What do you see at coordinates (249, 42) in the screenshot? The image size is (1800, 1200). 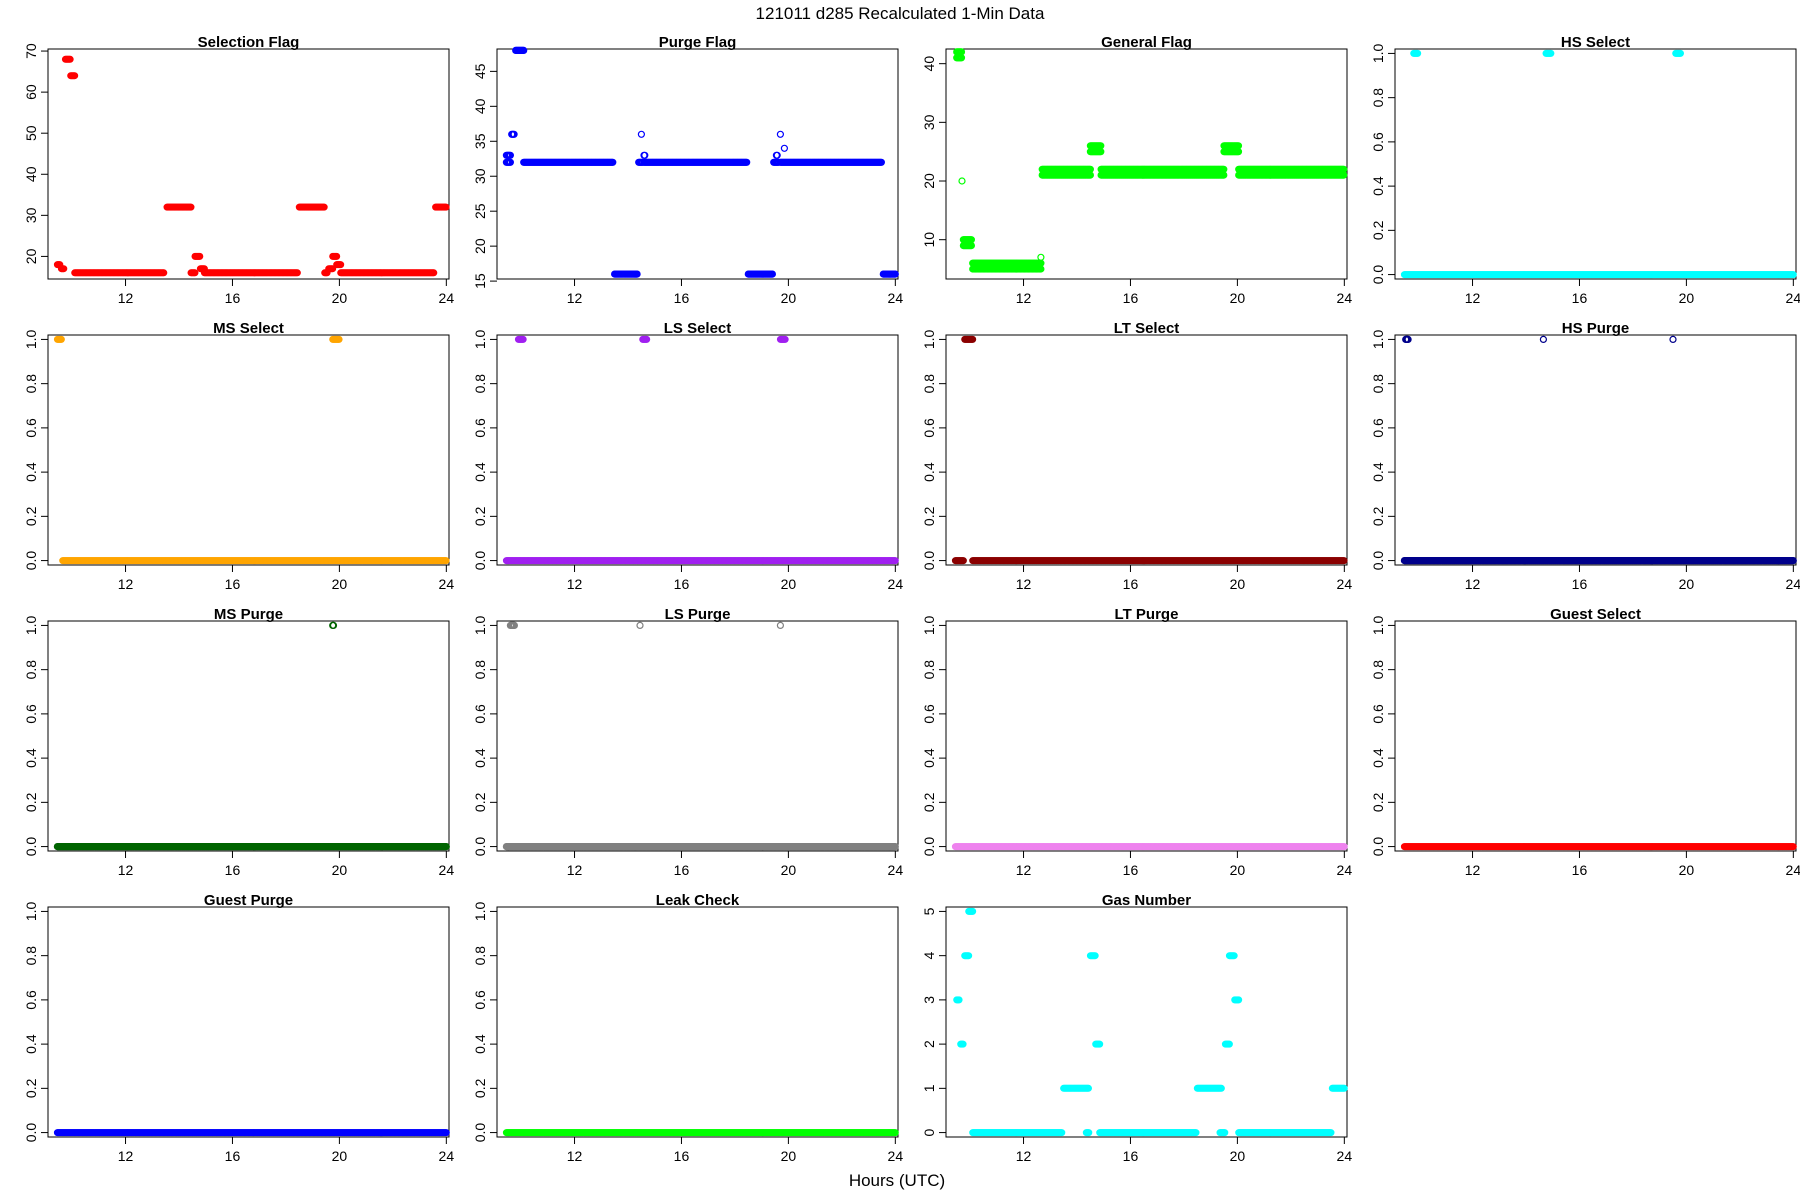 I see `panel-title: Selection Flag` at bounding box center [249, 42].